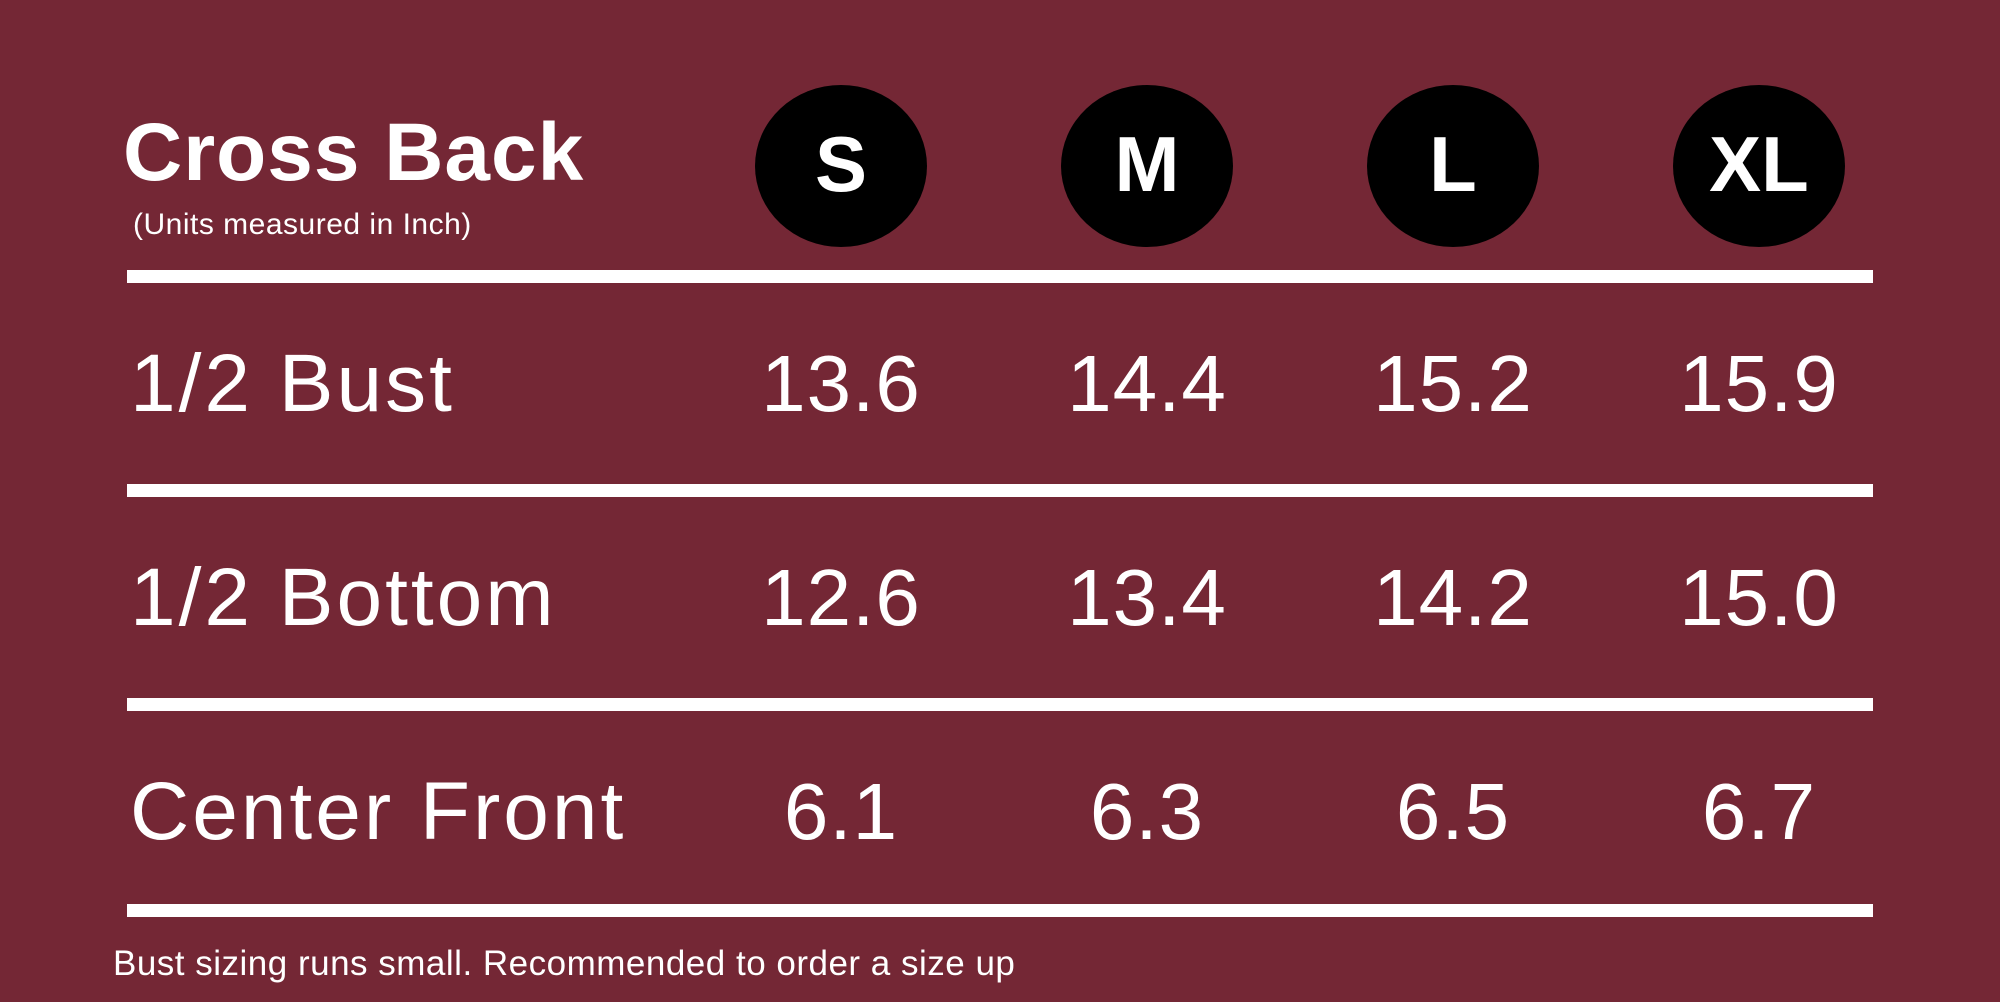  I want to click on size-badge-s: S, so click(841, 166).